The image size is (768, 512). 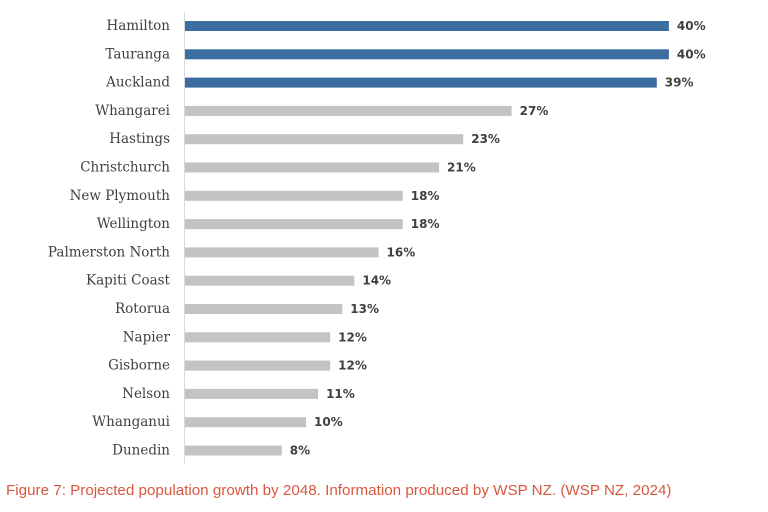 What do you see at coordinates (485, 139) in the screenshot?
I see `value-label: 23%` at bounding box center [485, 139].